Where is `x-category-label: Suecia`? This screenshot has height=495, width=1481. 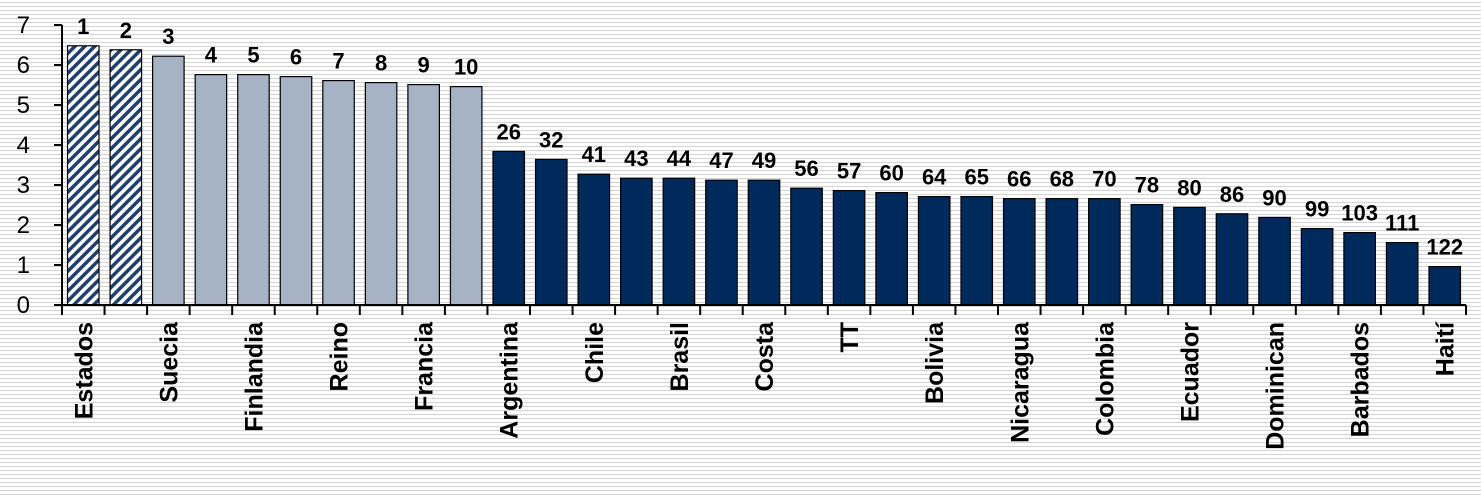
x-category-label: Suecia is located at coordinates (169, 362).